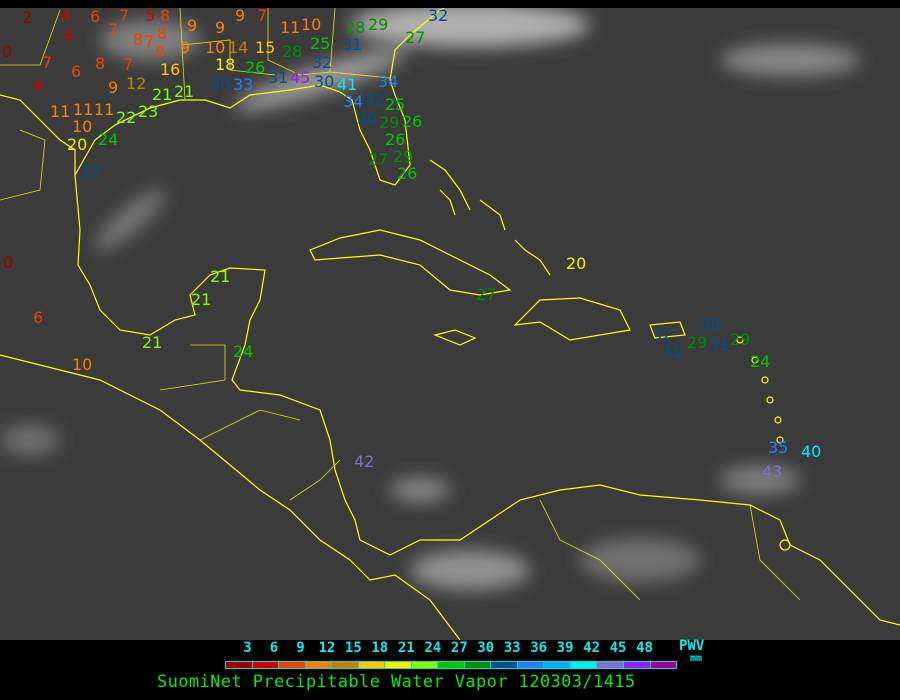 The height and width of the screenshot is (700, 900). I want to click on legend-tick: 30, so click(486, 648).